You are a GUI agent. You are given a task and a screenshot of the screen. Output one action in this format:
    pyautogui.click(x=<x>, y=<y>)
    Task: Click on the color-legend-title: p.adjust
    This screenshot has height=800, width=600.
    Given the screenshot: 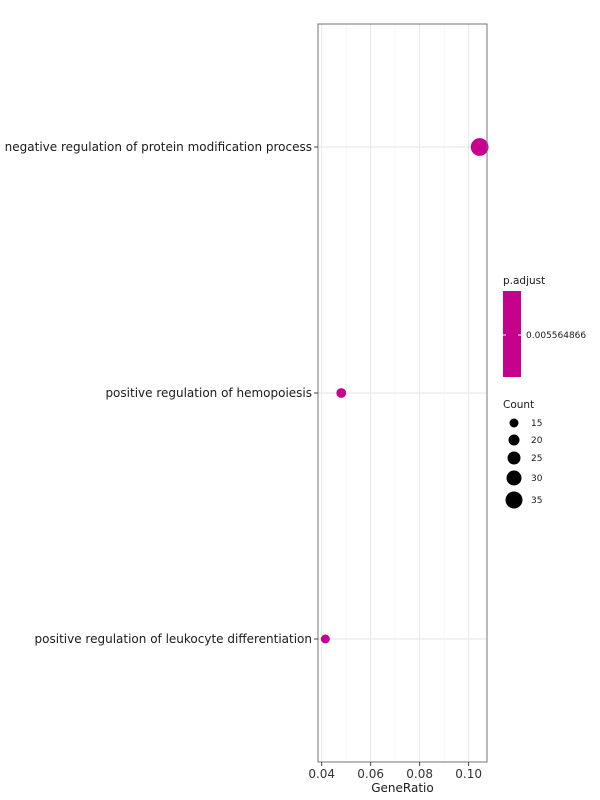 What is the action you would take?
    pyautogui.click(x=524, y=281)
    